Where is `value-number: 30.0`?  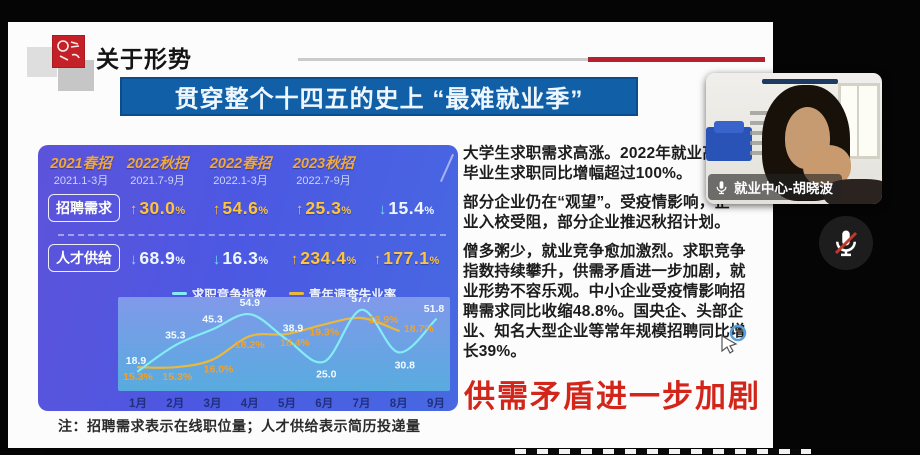
value-number: 30.0 is located at coordinates (157, 207).